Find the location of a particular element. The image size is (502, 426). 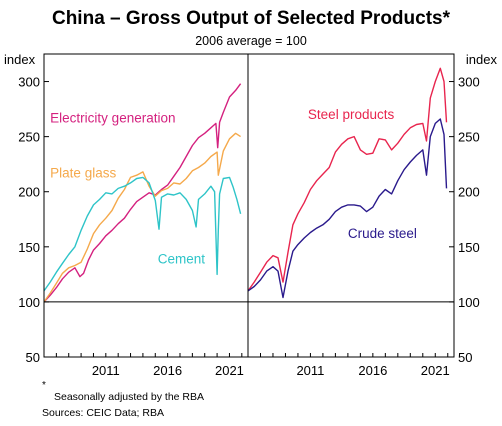

y-tick-label-right: 200 is located at coordinates (469, 192).